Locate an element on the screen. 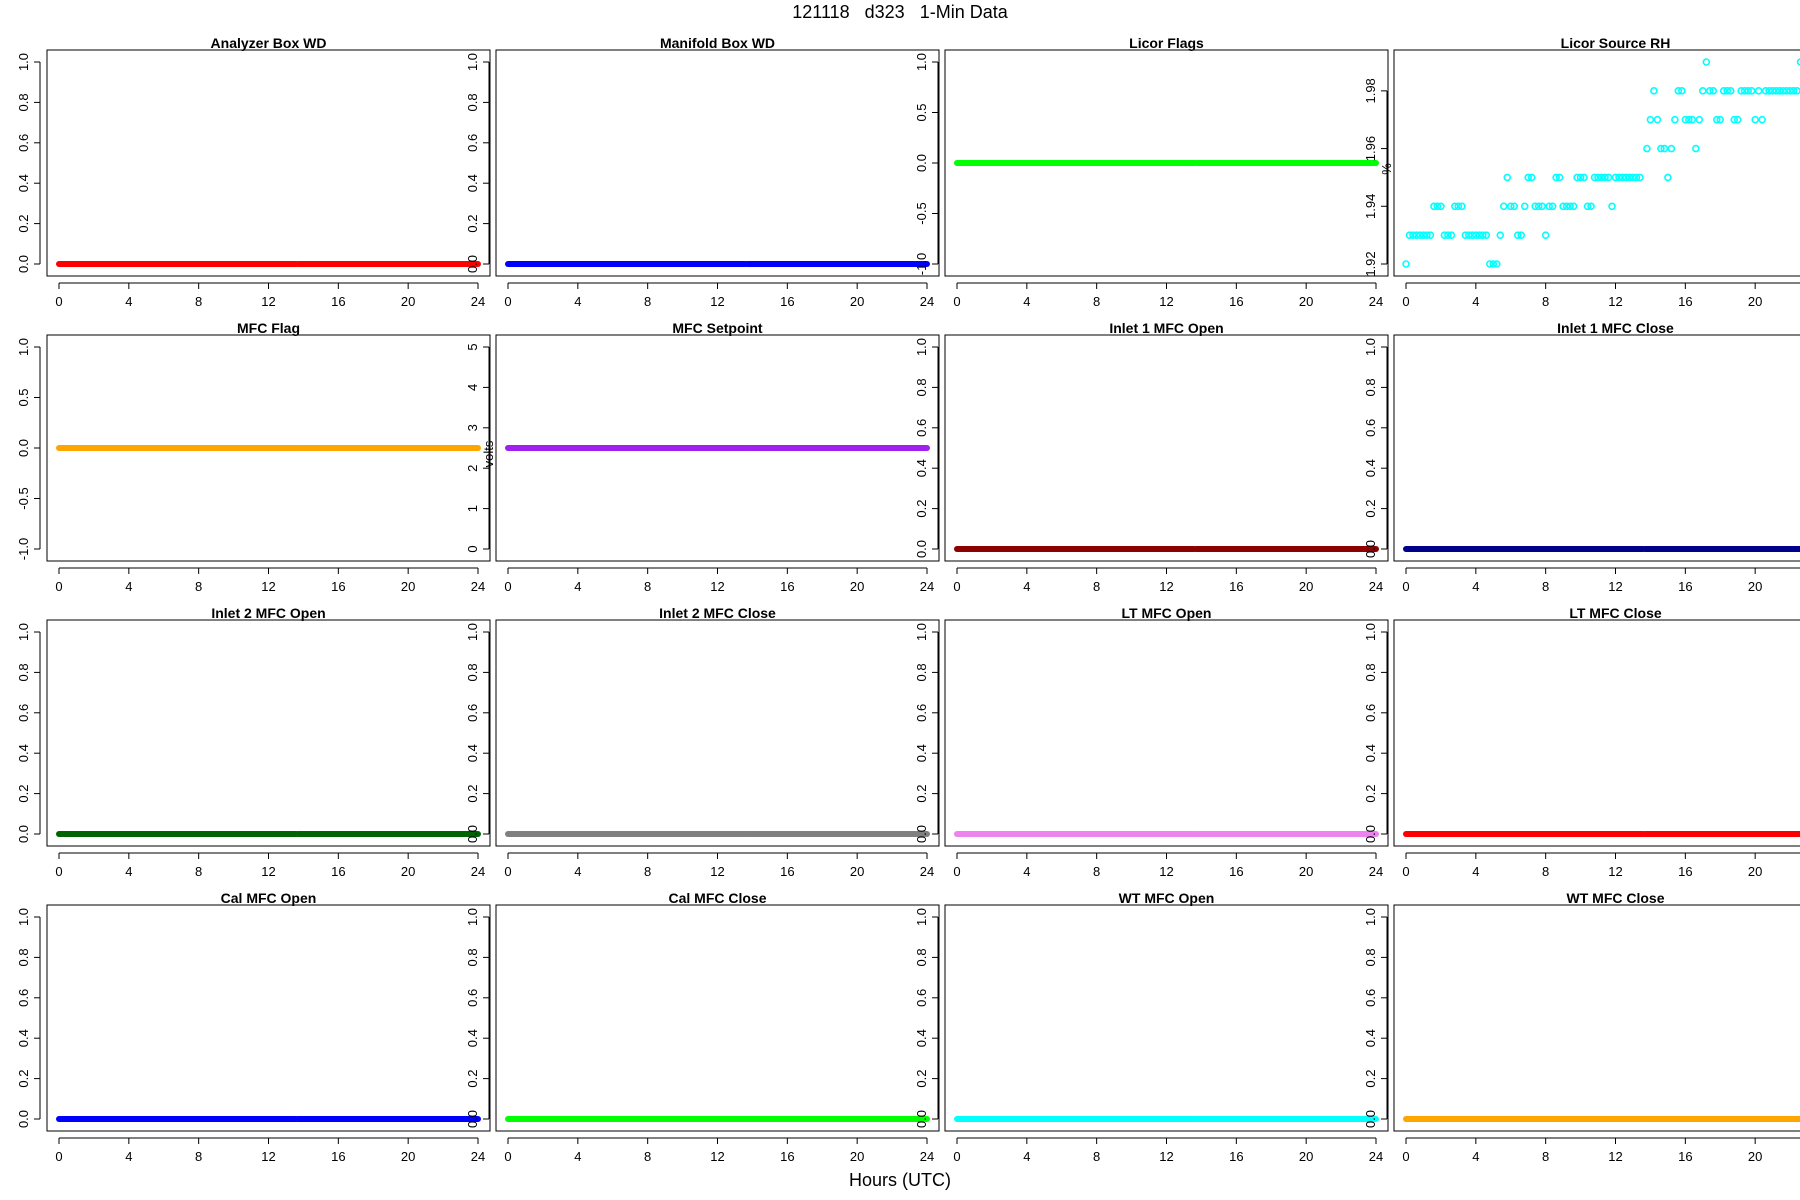 The height and width of the screenshot is (1200, 1800). y-tick-label: 1.98 is located at coordinates (1370, 90).